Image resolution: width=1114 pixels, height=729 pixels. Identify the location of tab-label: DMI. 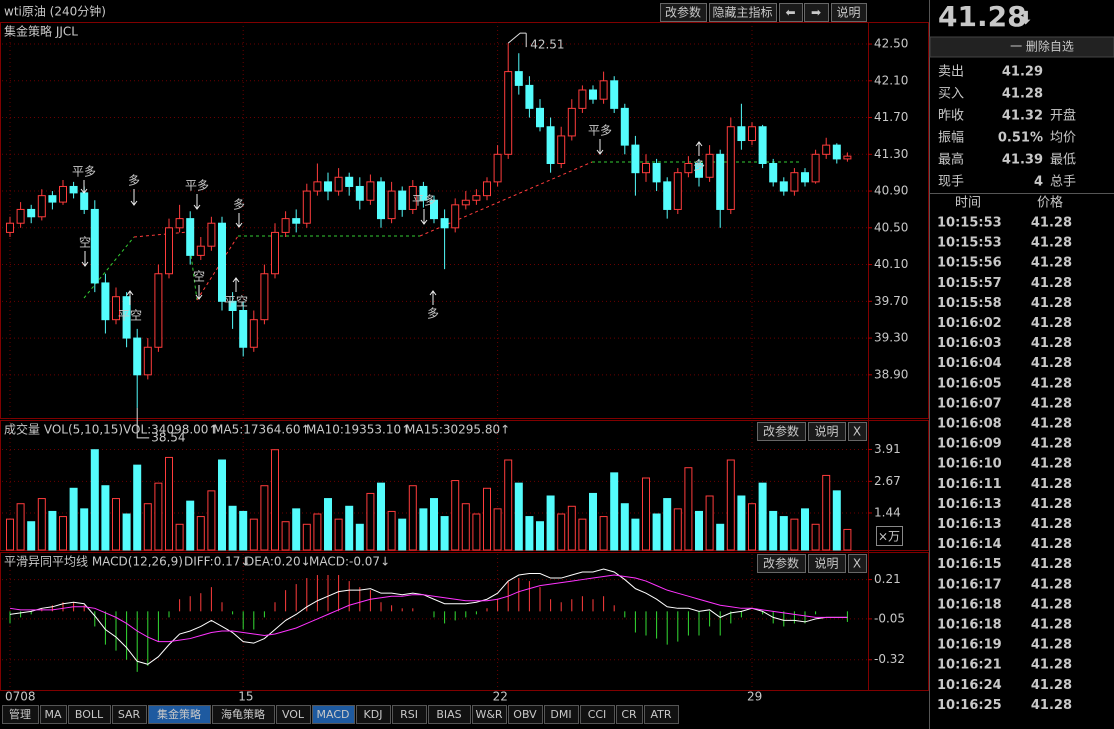
(560, 714).